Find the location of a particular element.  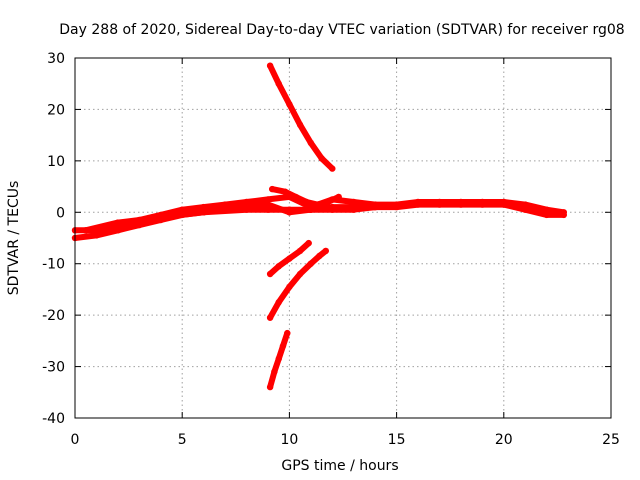

y-tick-label: -20 is located at coordinates (53, 316).